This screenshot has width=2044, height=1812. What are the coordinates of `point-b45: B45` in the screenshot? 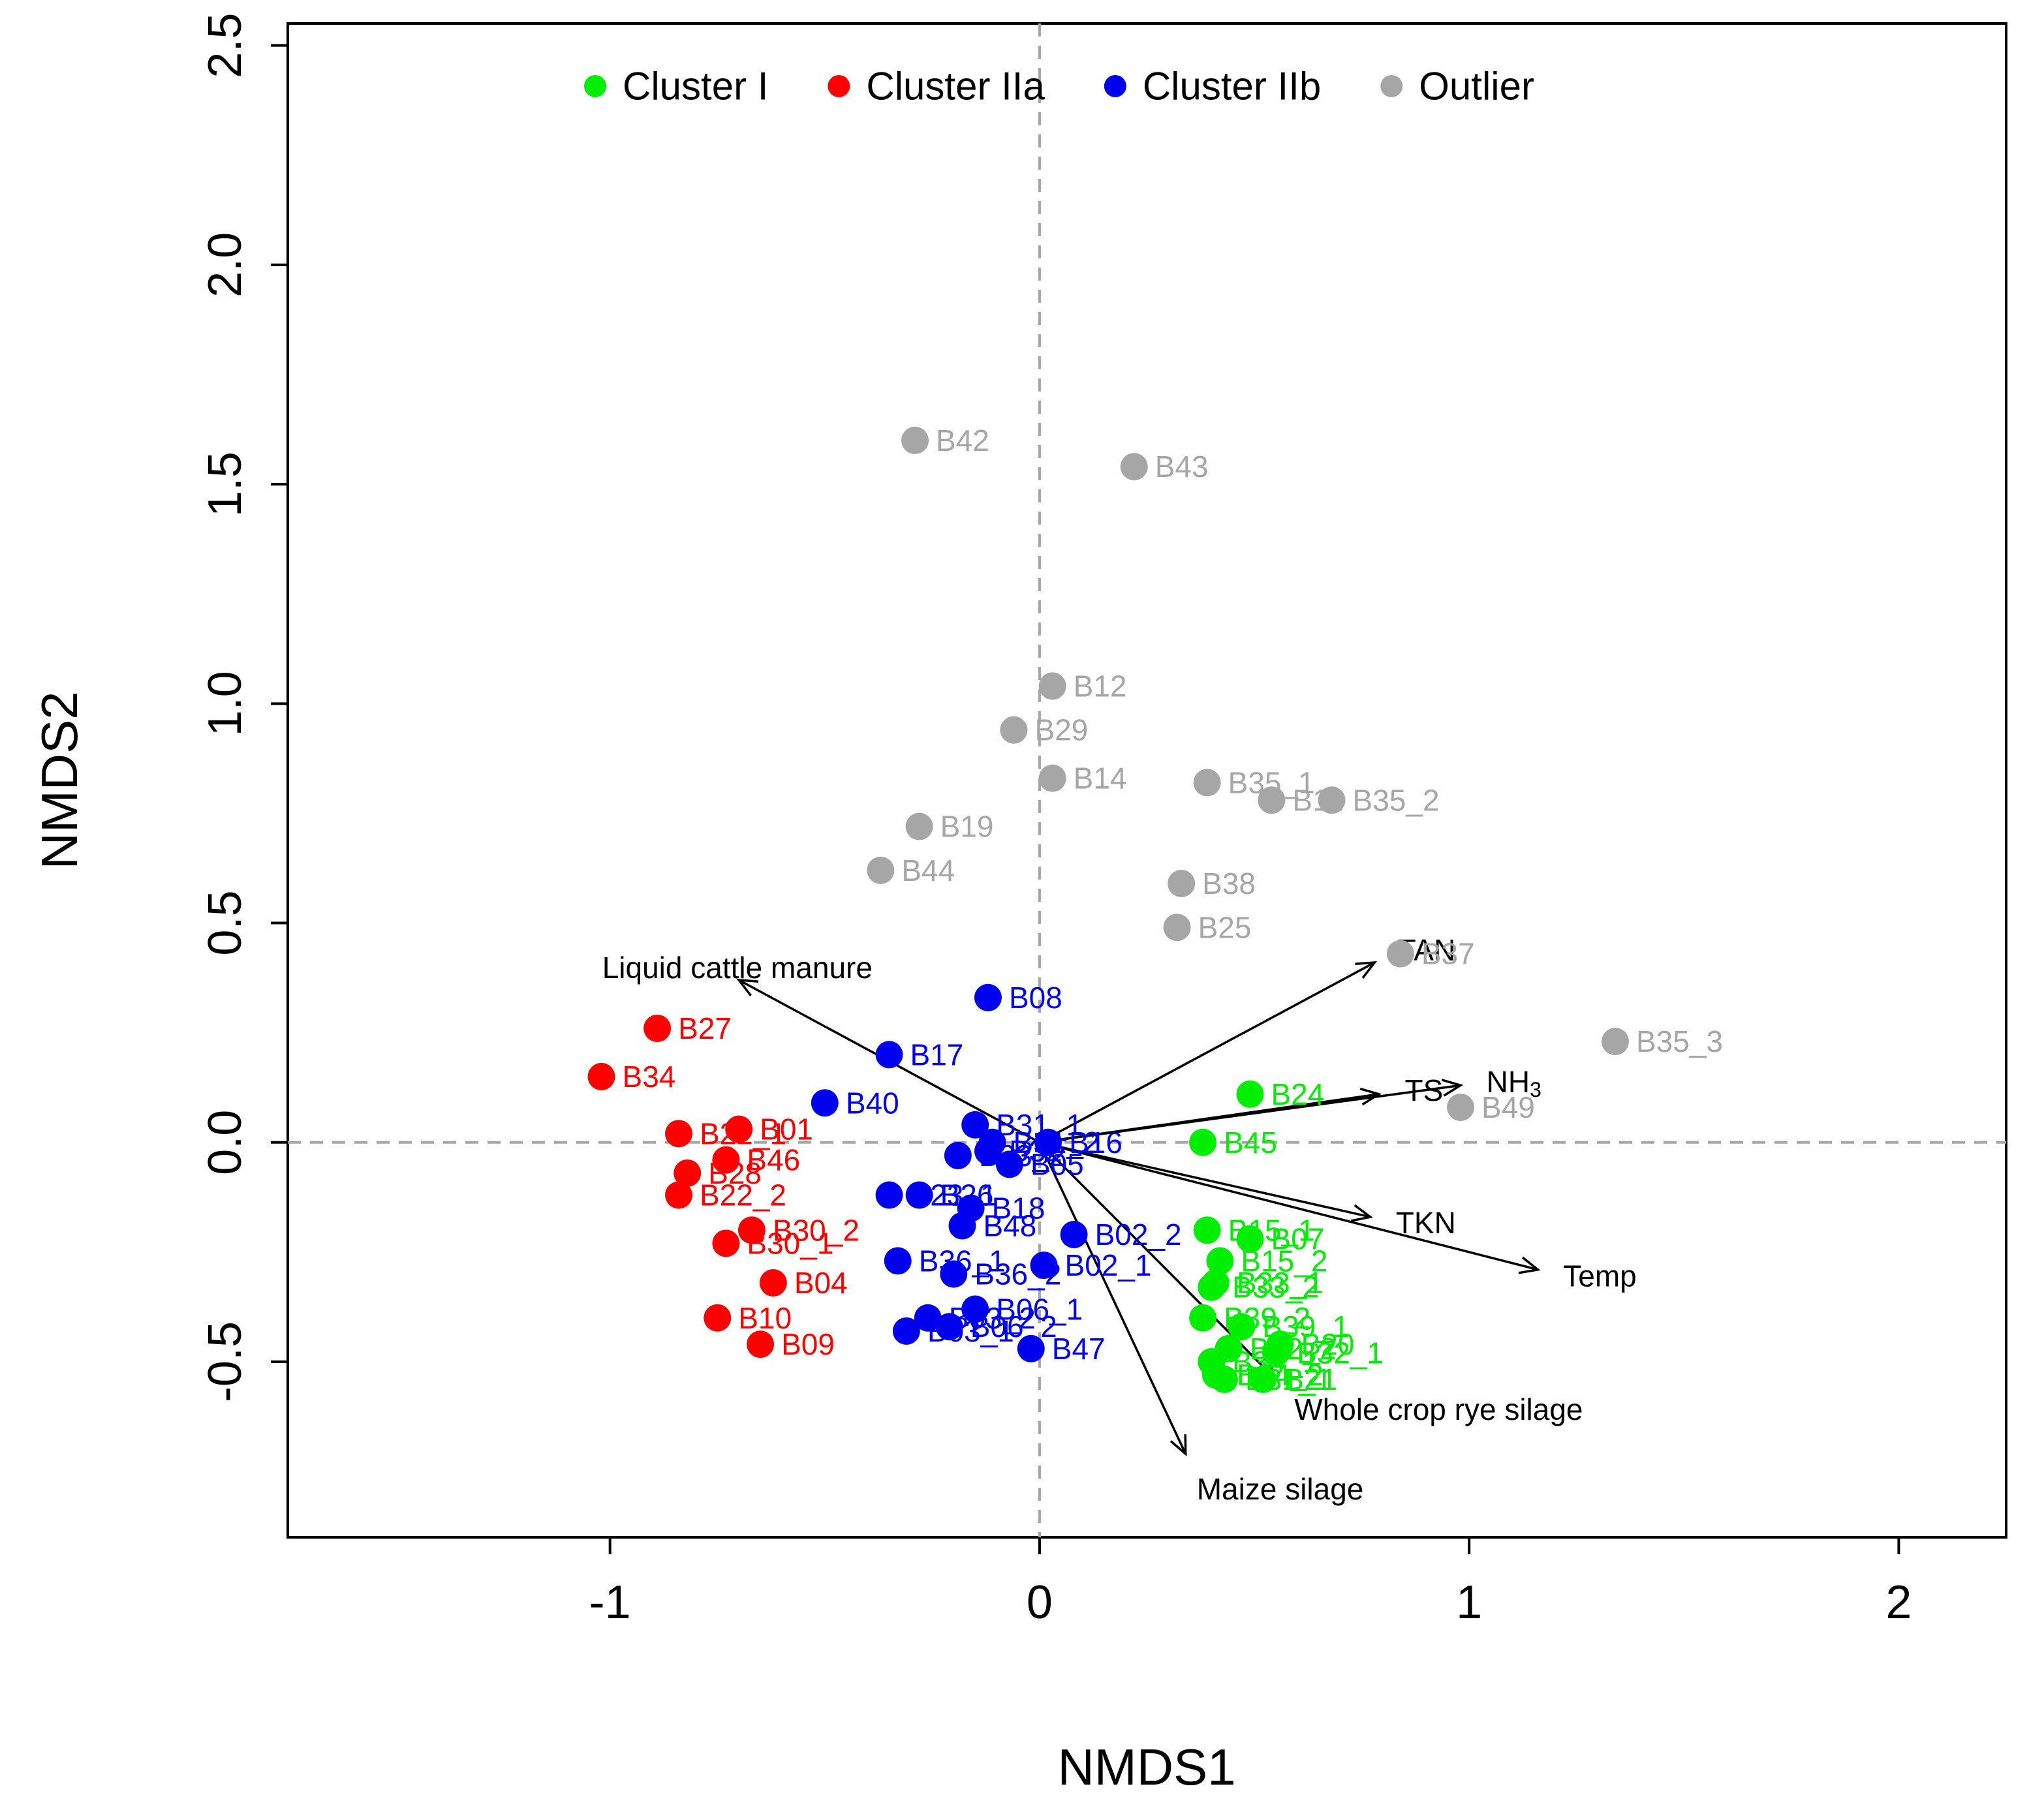 It's located at (1233, 1142).